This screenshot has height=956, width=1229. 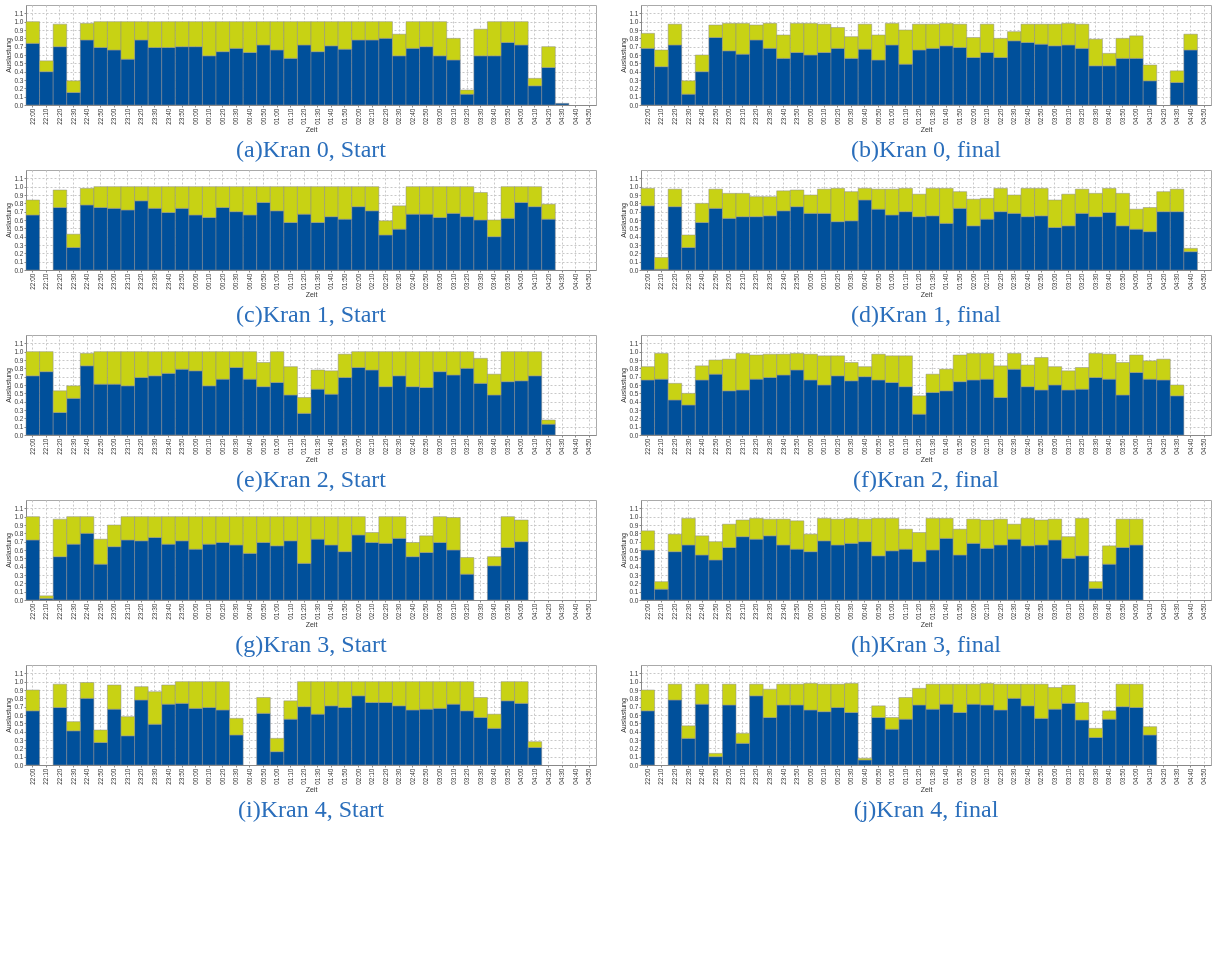 What do you see at coordinates (311, 314) in the screenshot?
I see `text: (c)Kran 1, Start` at bounding box center [311, 314].